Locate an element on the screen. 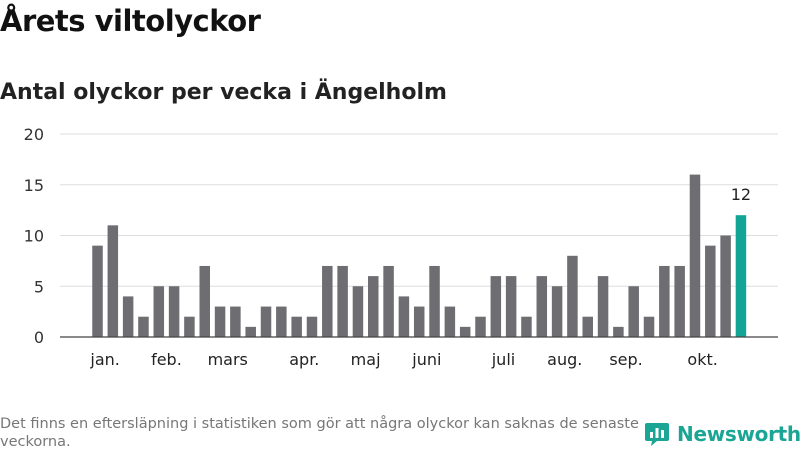  y-tick-label: 20 is located at coordinates (34, 134).